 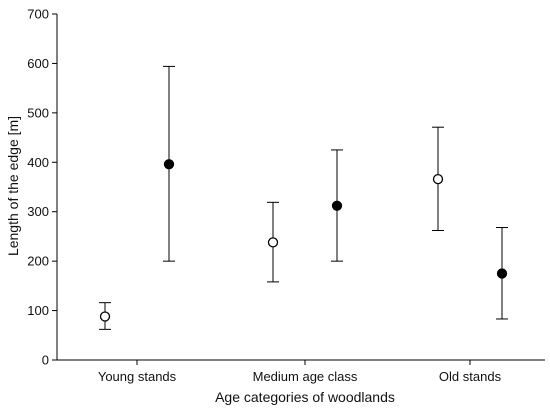 What do you see at coordinates (38, 261) in the screenshot?
I see `y-tick-label: 200` at bounding box center [38, 261].